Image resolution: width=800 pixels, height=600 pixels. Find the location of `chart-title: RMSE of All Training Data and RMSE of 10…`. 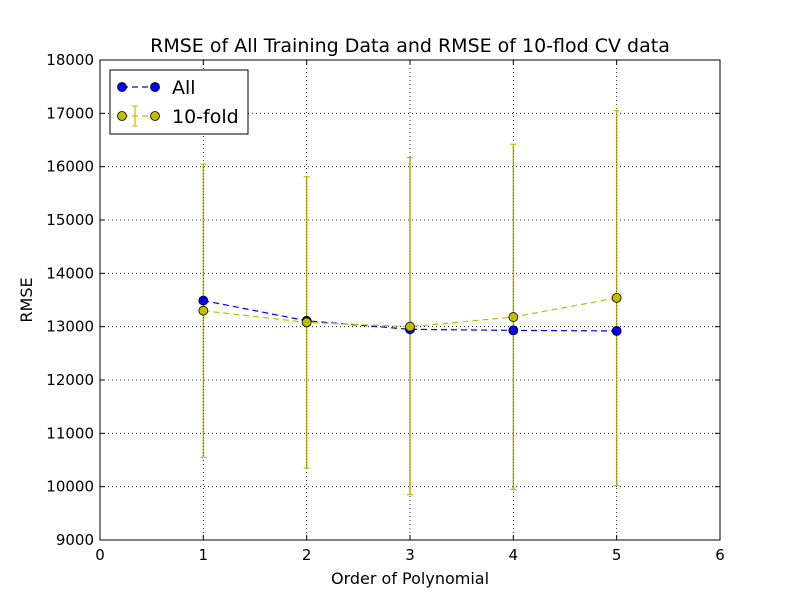

chart-title: RMSE of All Training Data and RMSE of 10… is located at coordinates (410, 46).